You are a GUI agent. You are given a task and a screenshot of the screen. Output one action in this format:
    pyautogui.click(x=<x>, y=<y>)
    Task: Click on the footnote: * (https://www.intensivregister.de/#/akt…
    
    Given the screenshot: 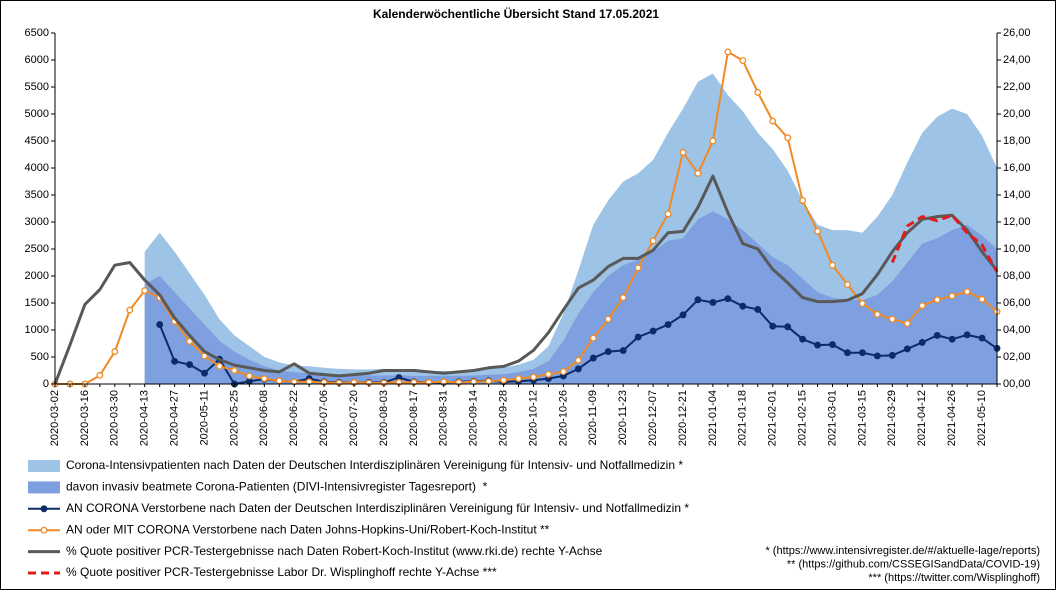 What is the action you would take?
    pyautogui.click(x=902, y=551)
    